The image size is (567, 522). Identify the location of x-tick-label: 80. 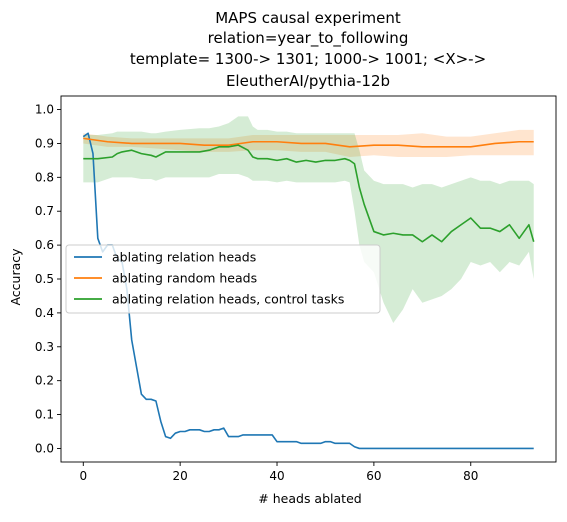
(470, 476).